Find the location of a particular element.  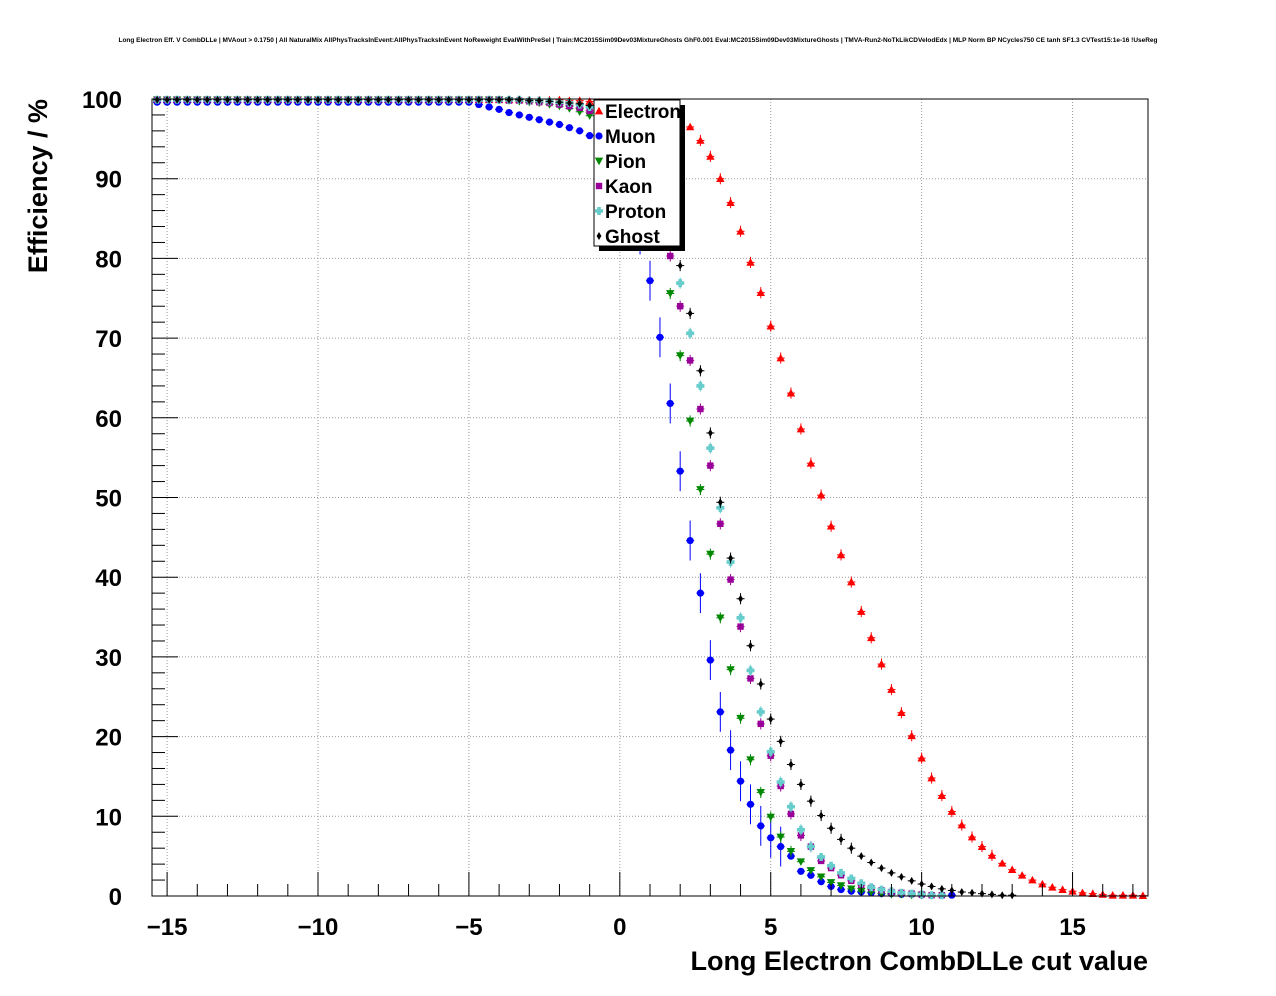

x-tick-label: 0 is located at coordinates (619, 927).